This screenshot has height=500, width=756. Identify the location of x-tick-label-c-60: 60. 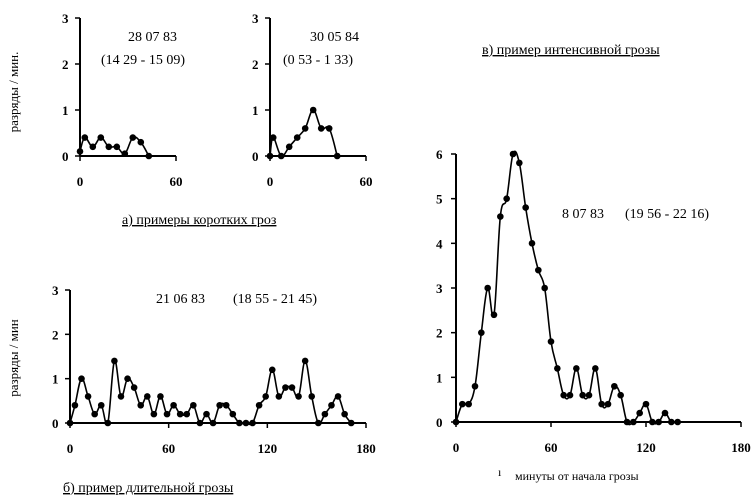
(551, 447).